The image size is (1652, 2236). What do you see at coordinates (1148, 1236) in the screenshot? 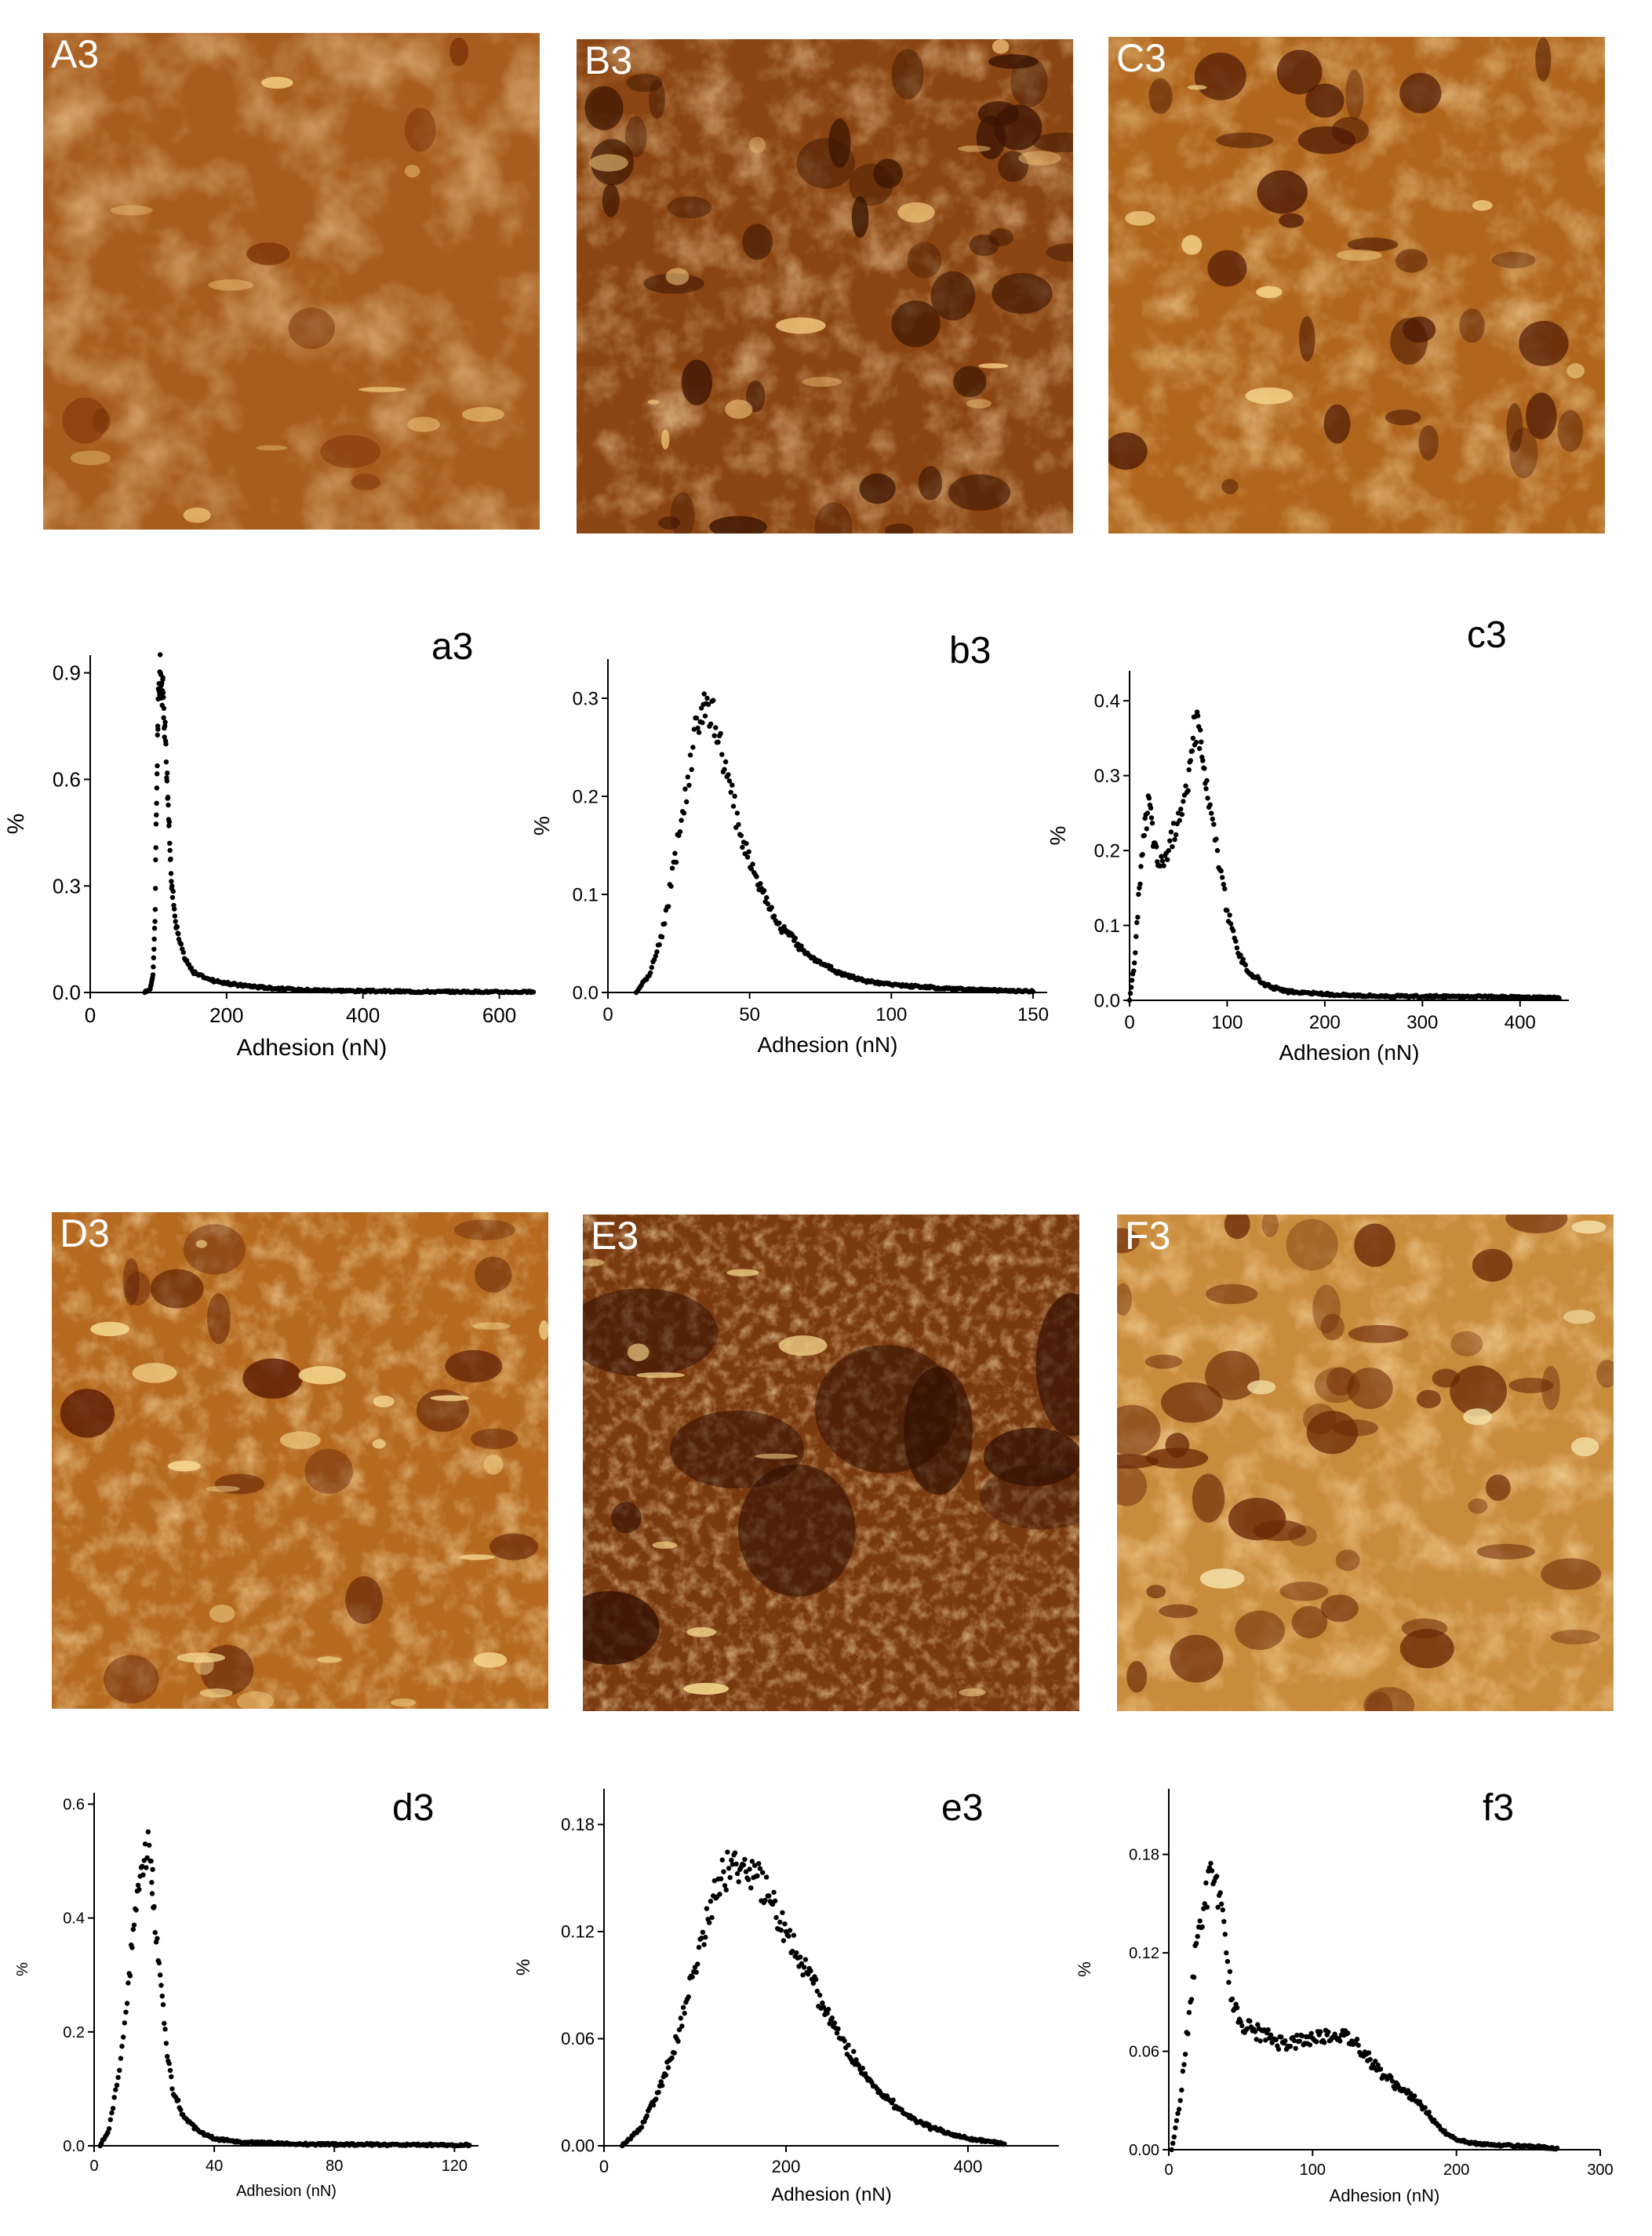
I see `afm-panel-label: F3` at bounding box center [1148, 1236].